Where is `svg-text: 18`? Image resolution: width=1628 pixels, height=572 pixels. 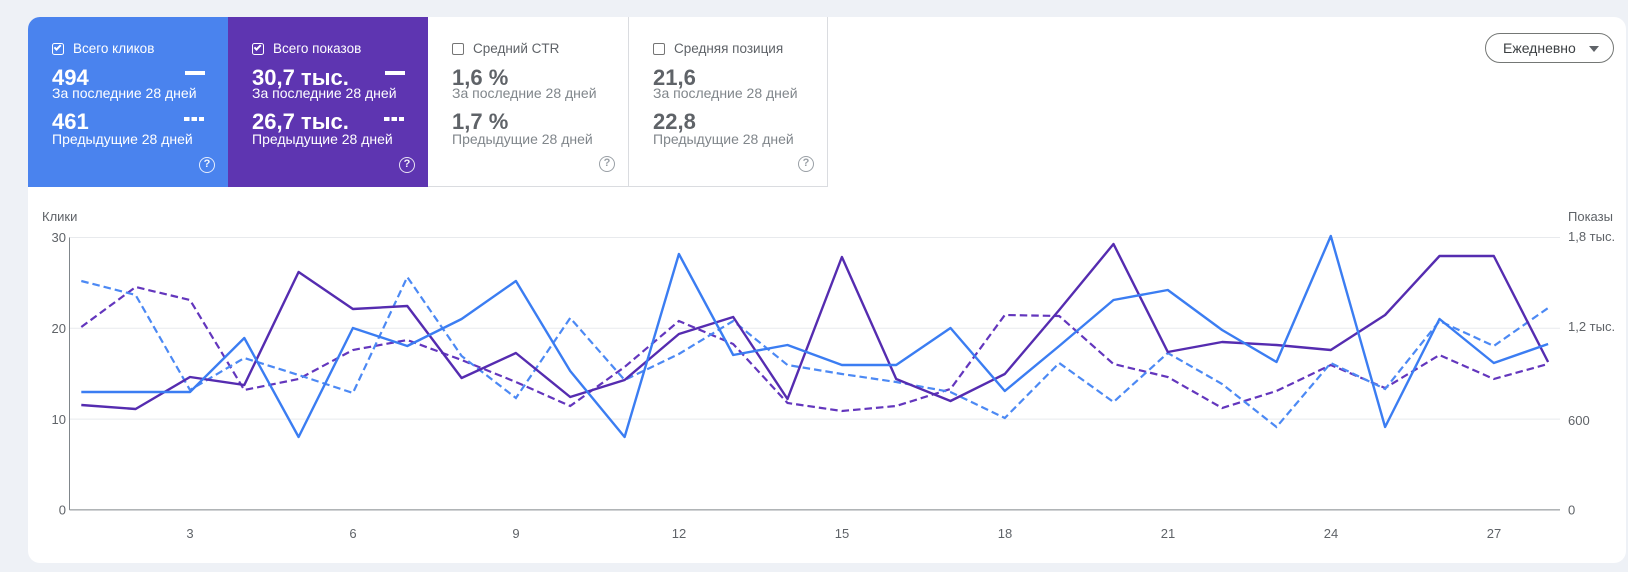 svg-text: 18 is located at coordinates (1005, 533).